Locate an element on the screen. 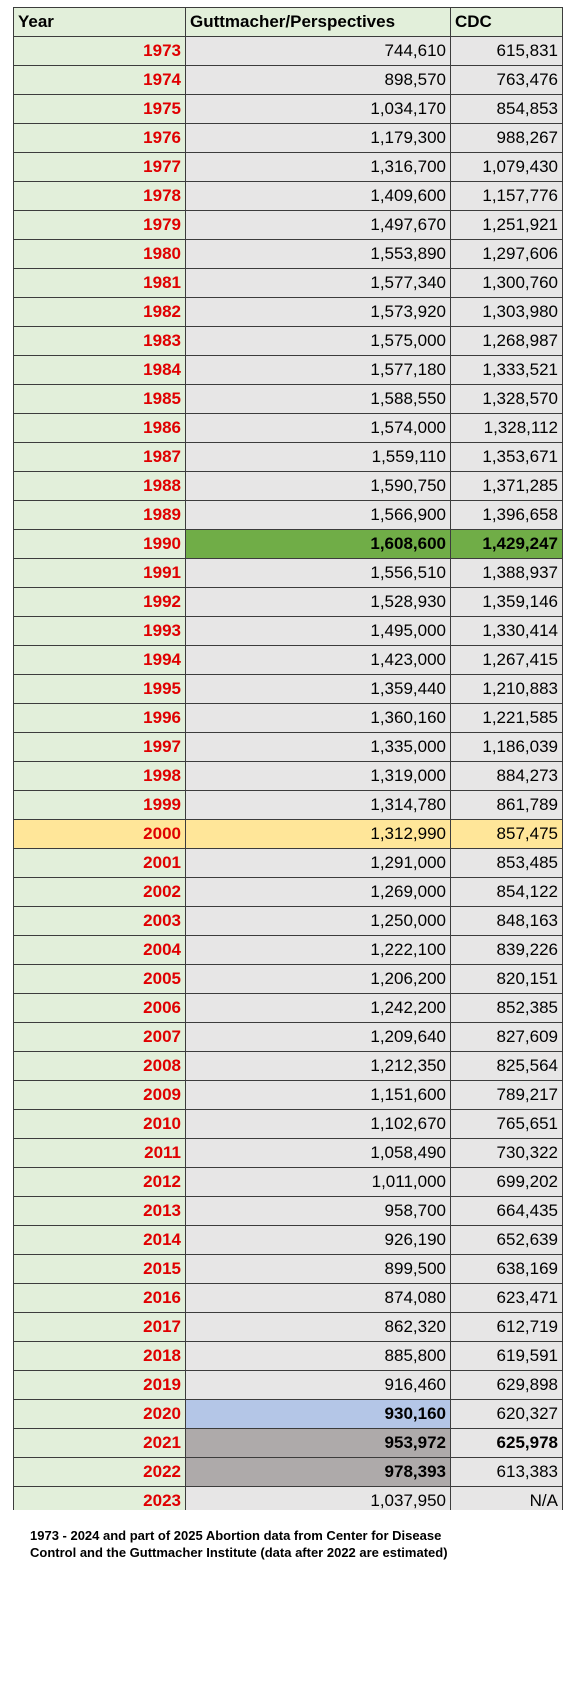 The height and width of the screenshot is (1681, 575). table-row: 2001 1,291,000 853,485 is located at coordinates (288, 863).